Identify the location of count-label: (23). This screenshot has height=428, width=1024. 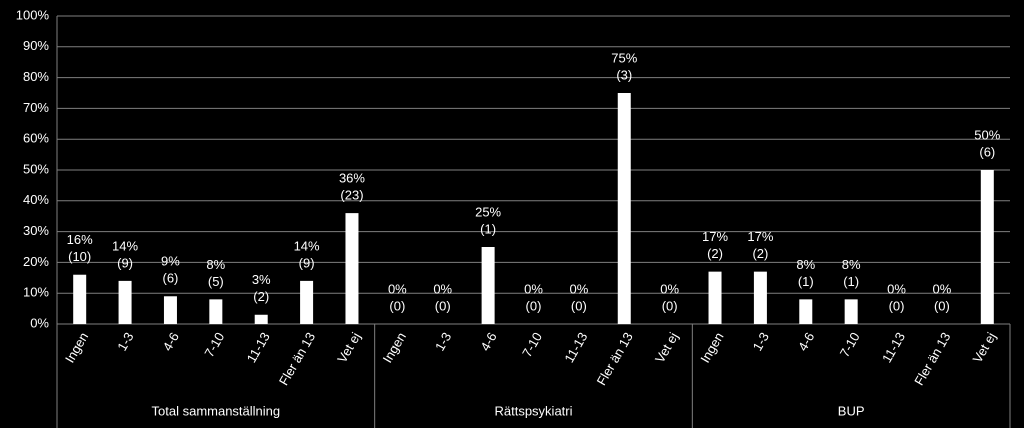
(351, 195).